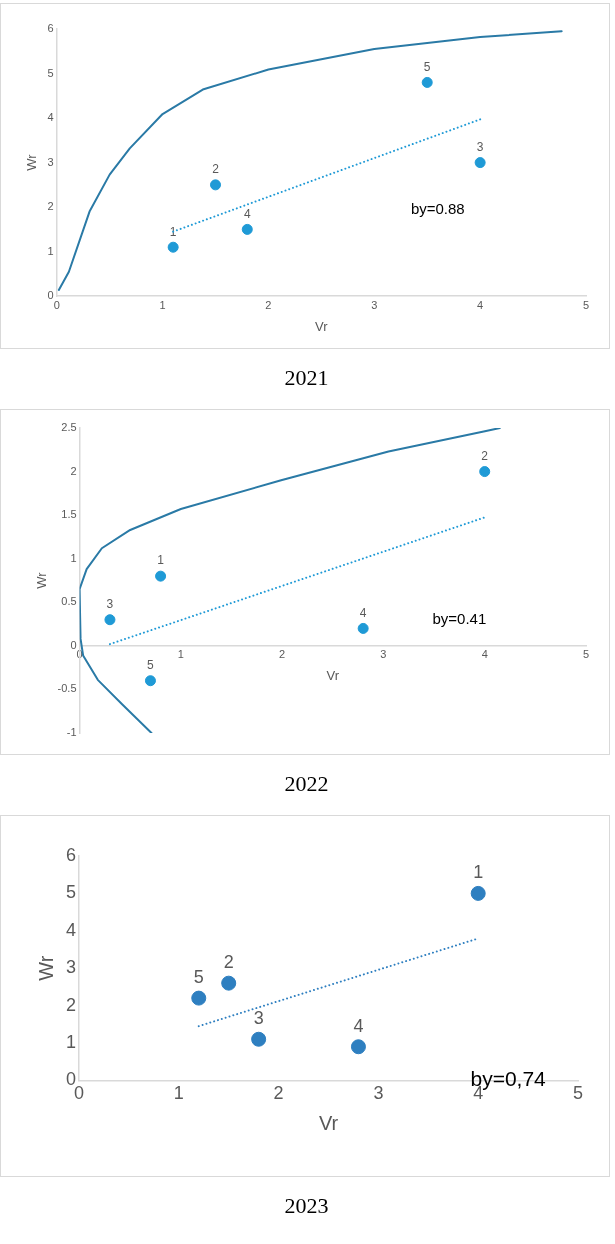 The height and width of the screenshot is (1244, 615). Describe the element at coordinates (306, 1206) in the screenshot. I see `text: 2023` at that location.